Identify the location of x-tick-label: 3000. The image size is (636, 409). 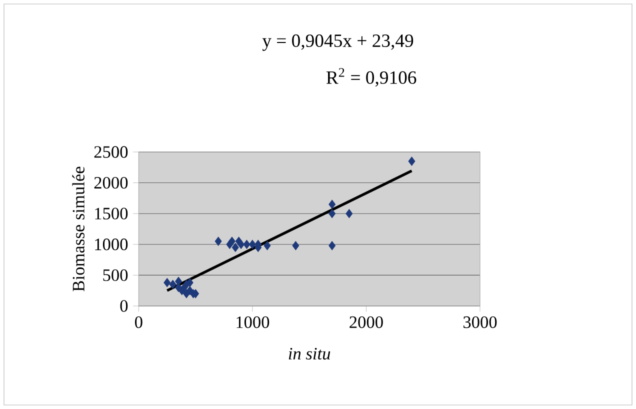
(480, 322).